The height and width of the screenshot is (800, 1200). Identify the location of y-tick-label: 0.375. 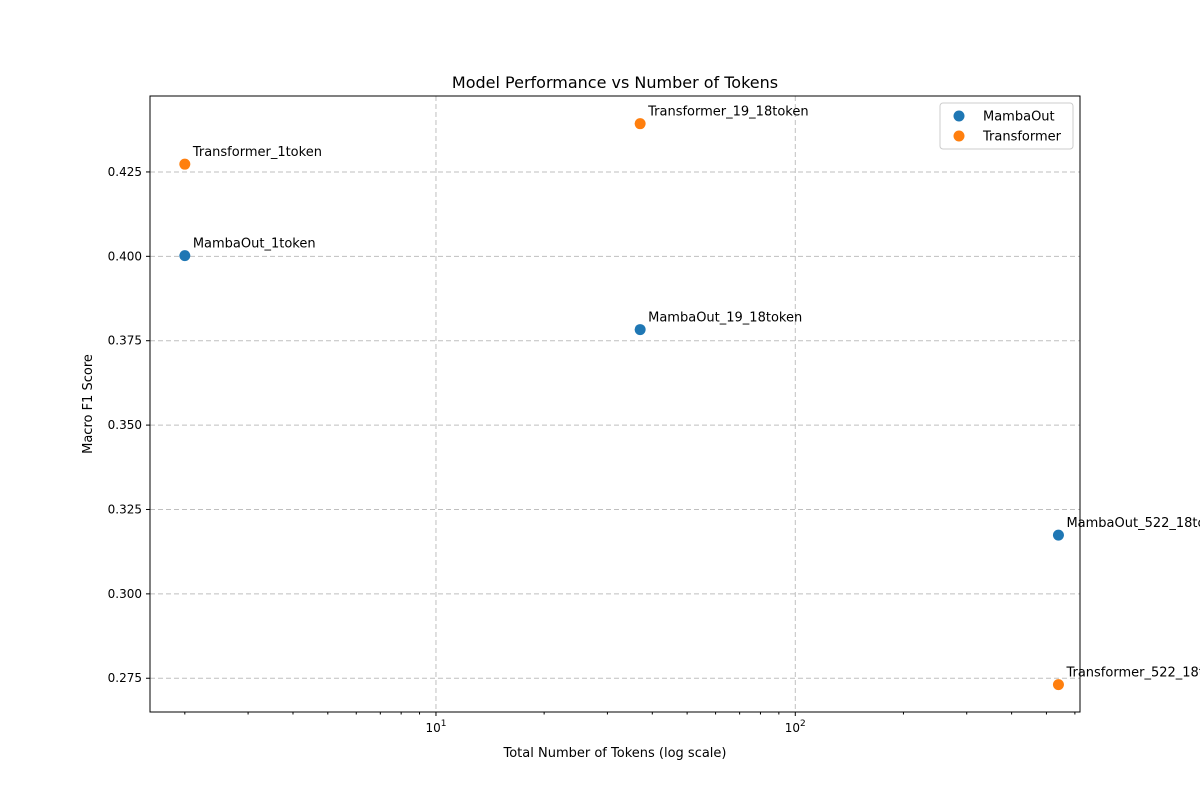
(125, 341).